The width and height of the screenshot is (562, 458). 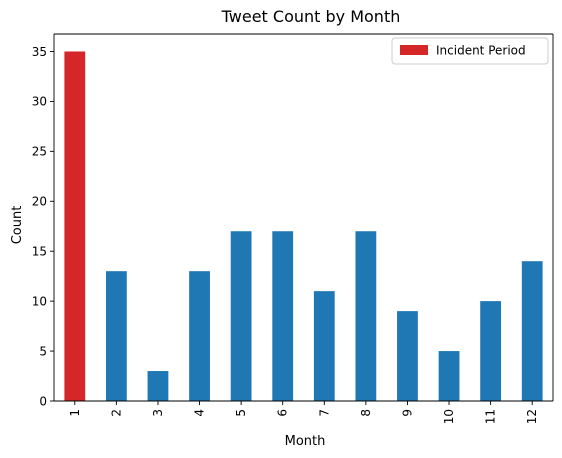 What do you see at coordinates (324, 413) in the screenshot?
I see `x-tick-label: 7` at bounding box center [324, 413].